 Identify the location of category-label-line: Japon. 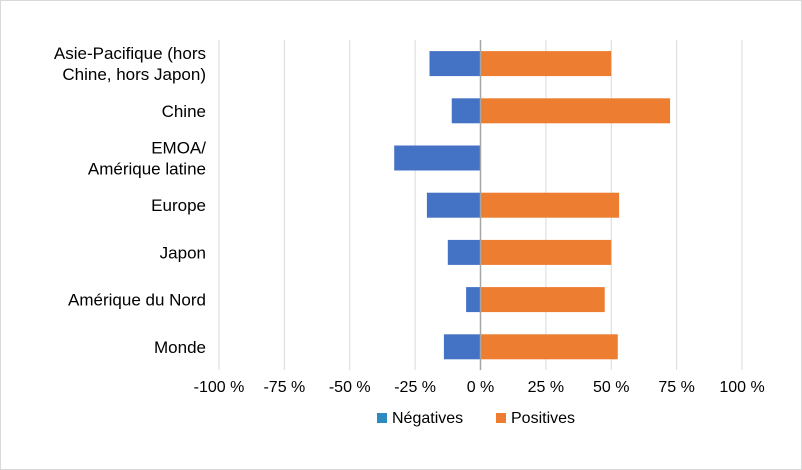
(183, 252).